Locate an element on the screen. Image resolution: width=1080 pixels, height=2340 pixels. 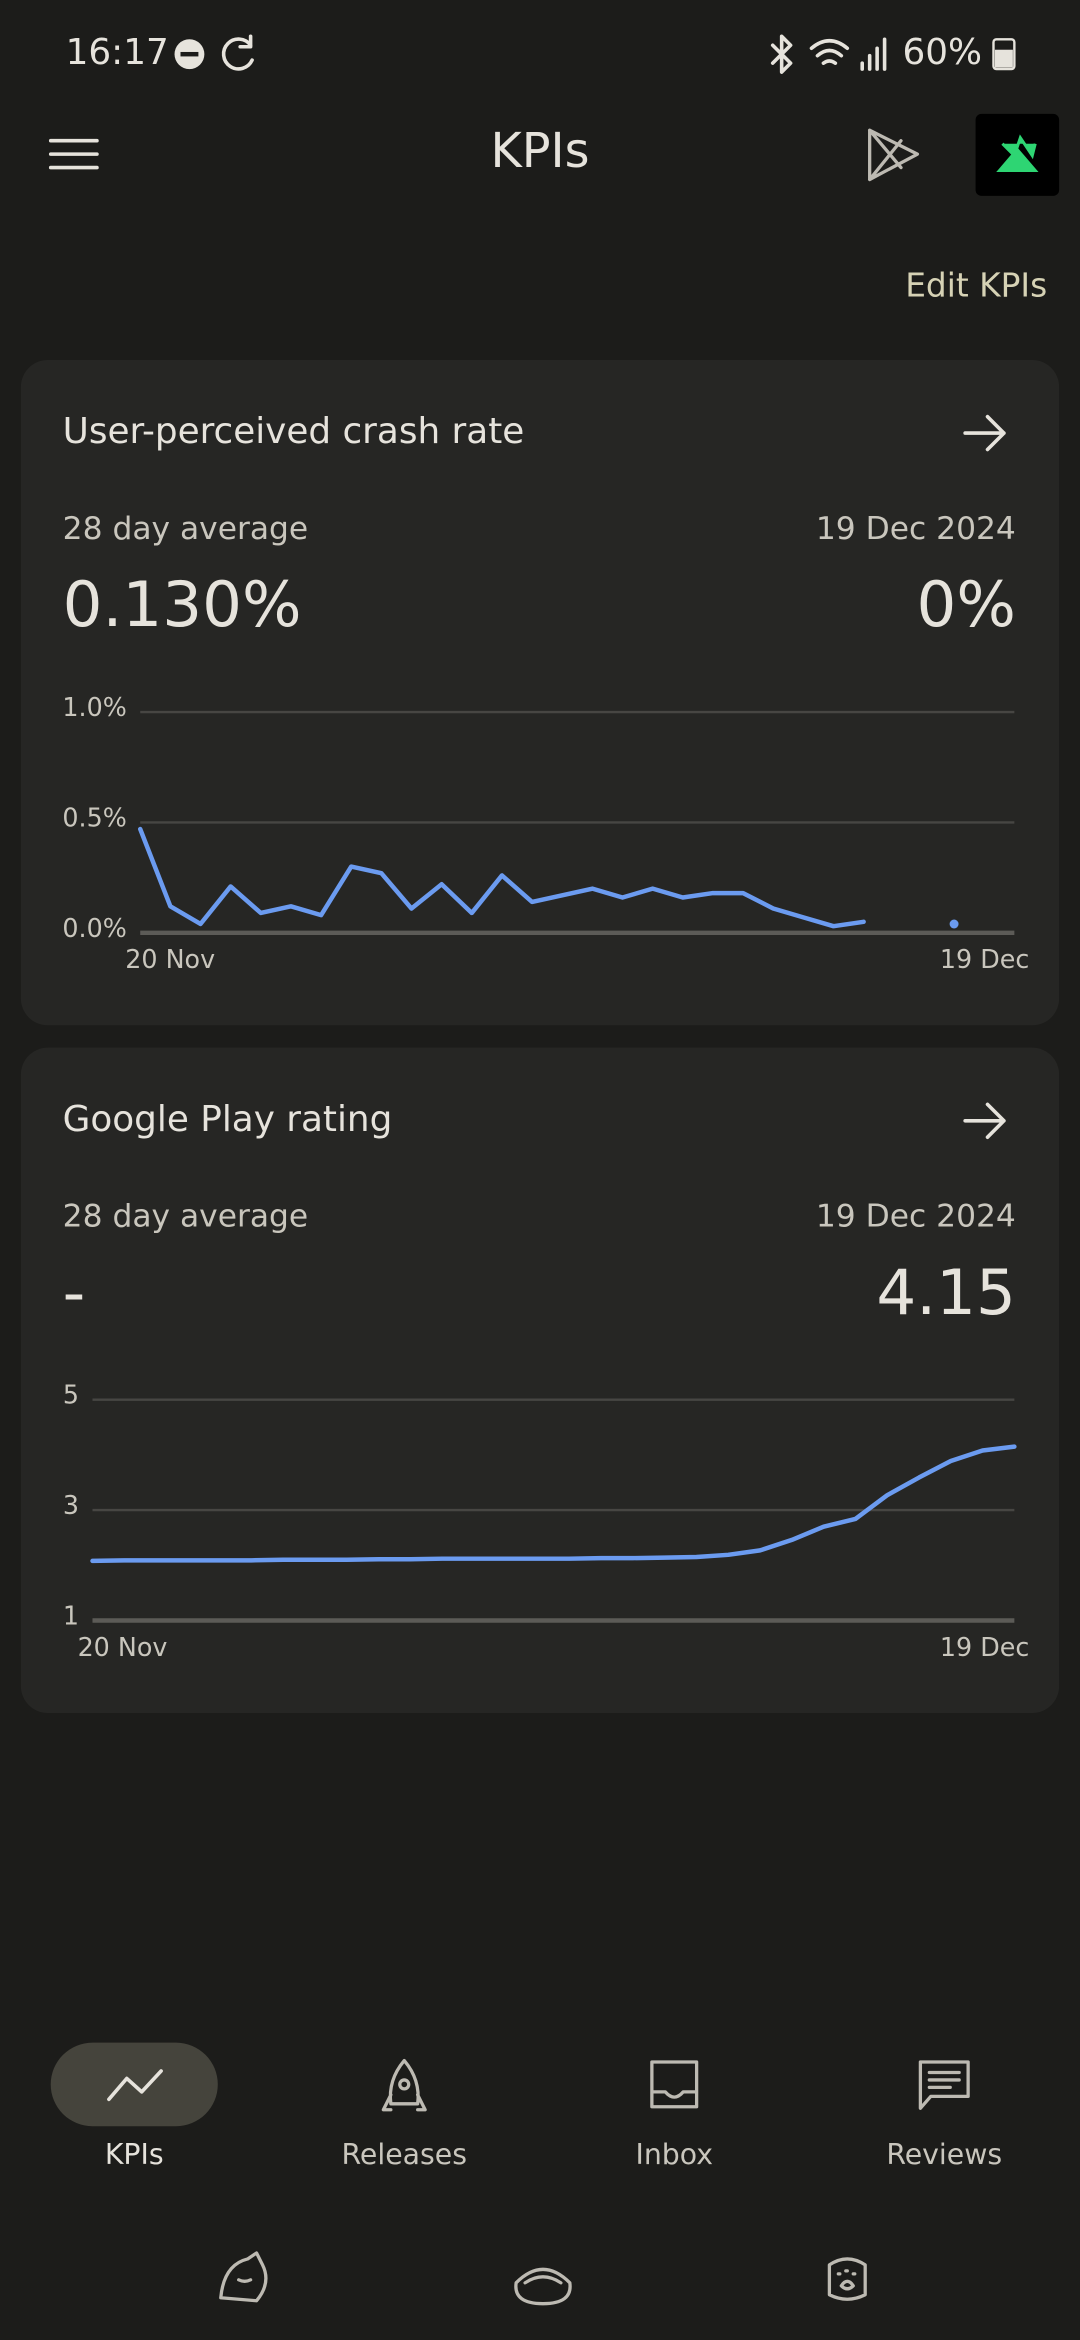
nav-label: Inbox is located at coordinates (674, 2154).